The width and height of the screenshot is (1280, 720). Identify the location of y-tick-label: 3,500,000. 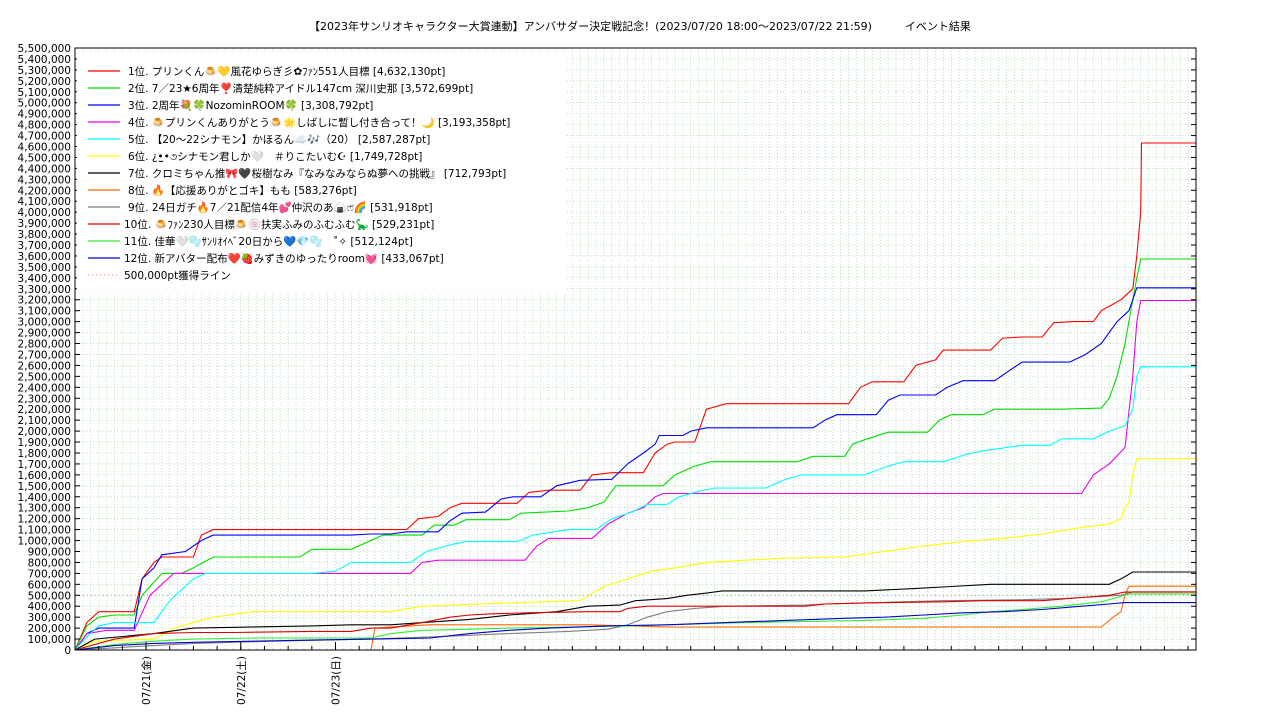
(44, 268).